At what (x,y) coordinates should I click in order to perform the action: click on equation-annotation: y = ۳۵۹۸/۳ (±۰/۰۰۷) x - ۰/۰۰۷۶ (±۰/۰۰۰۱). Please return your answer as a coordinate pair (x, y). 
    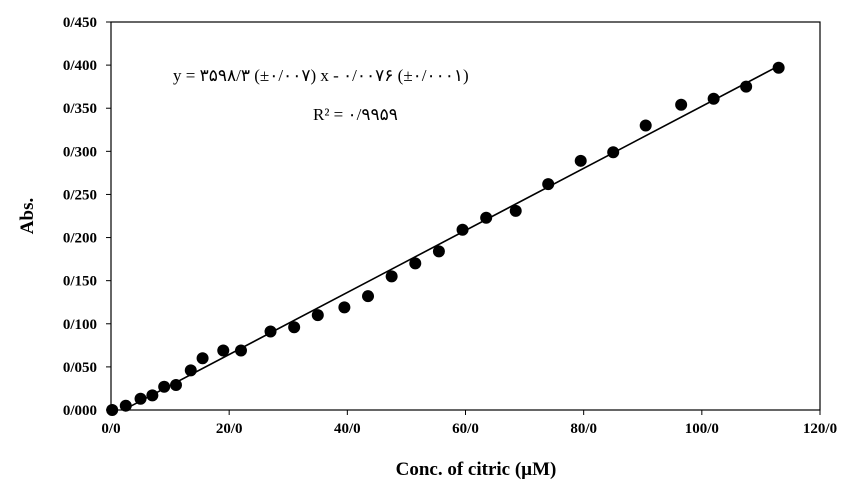
    Looking at the image, I should click on (321, 75).